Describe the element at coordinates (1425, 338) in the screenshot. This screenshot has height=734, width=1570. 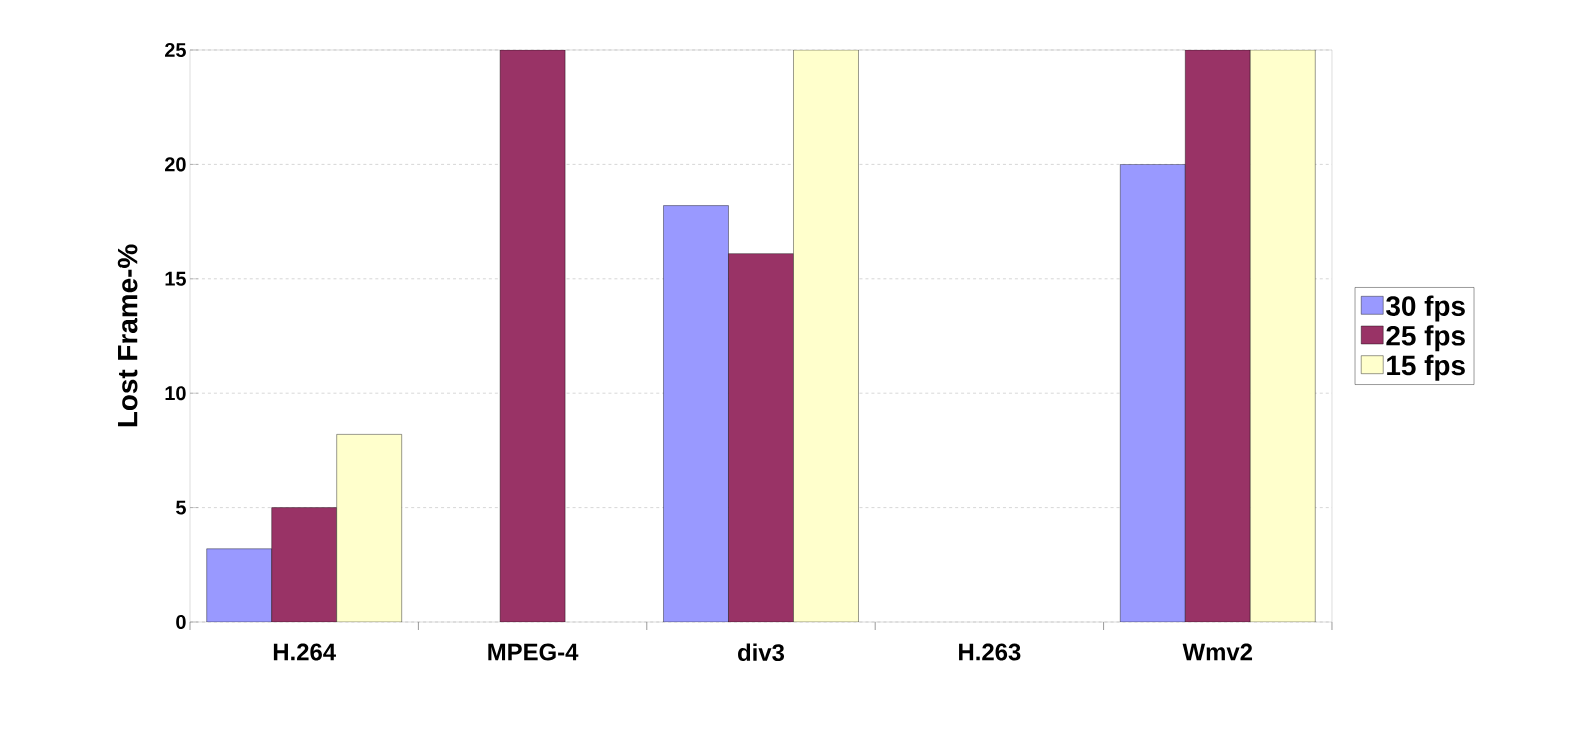
I see `legend-label: 25 fps` at that location.